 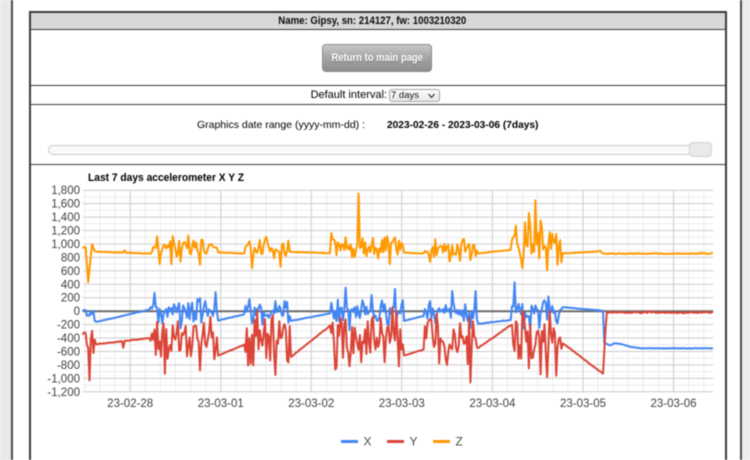 I want to click on svg-text: X, so click(x=368, y=442).